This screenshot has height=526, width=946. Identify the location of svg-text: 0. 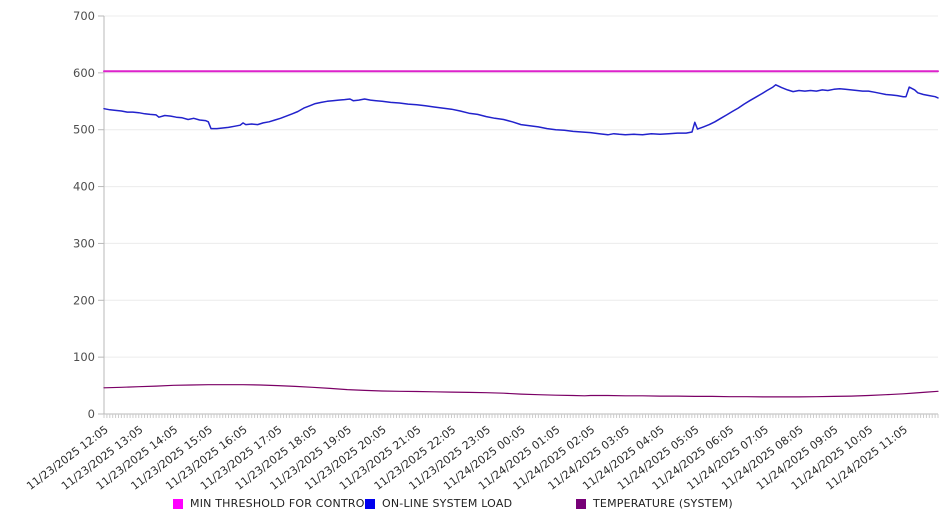
(91, 414).